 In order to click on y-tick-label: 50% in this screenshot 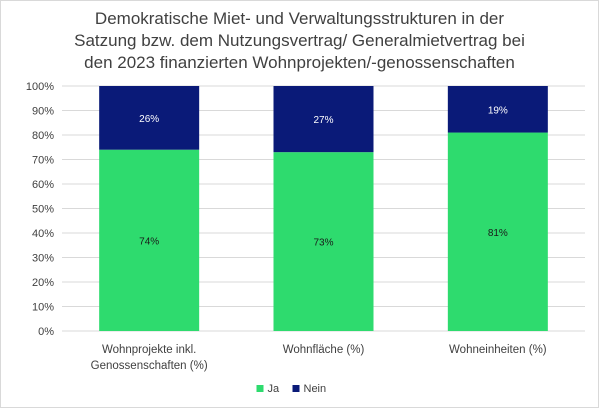, I will do `click(43, 210)`.